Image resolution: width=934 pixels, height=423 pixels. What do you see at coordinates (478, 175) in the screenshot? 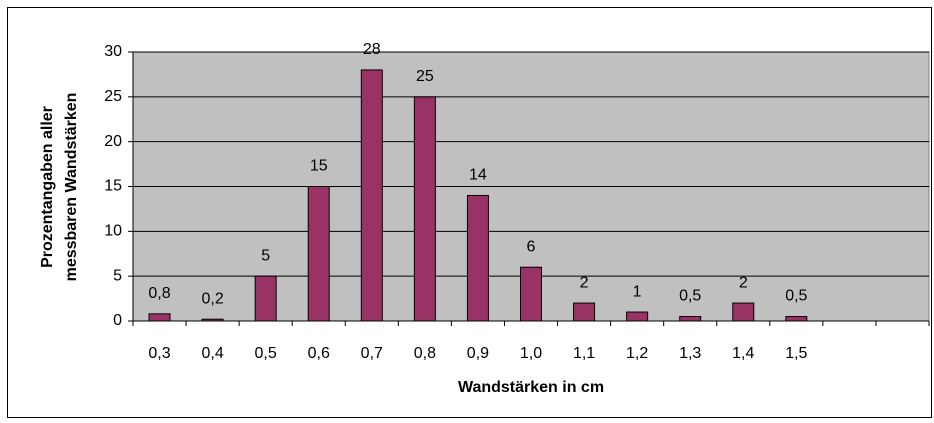
I see `data-label: 14` at bounding box center [478, 175].